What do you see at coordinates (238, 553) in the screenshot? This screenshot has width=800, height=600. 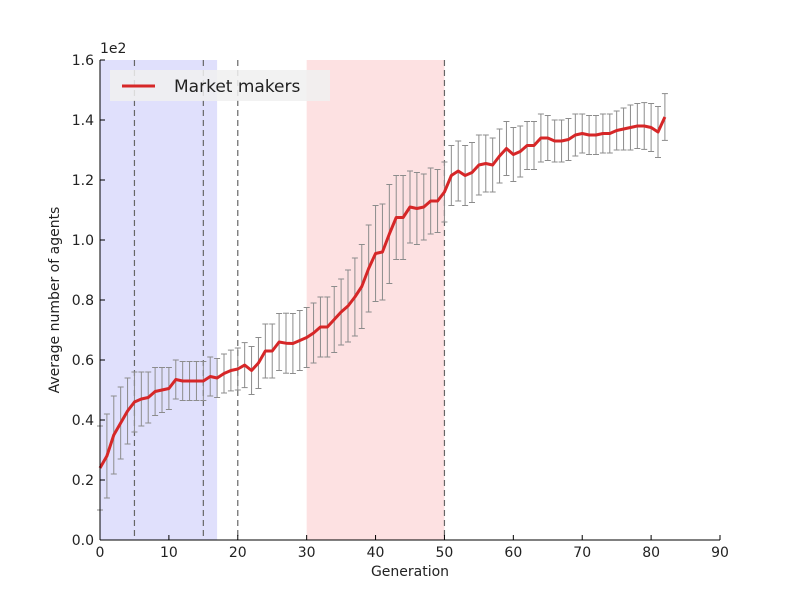 I see `x-tick-label: 20` at bounding box center [238, 553].